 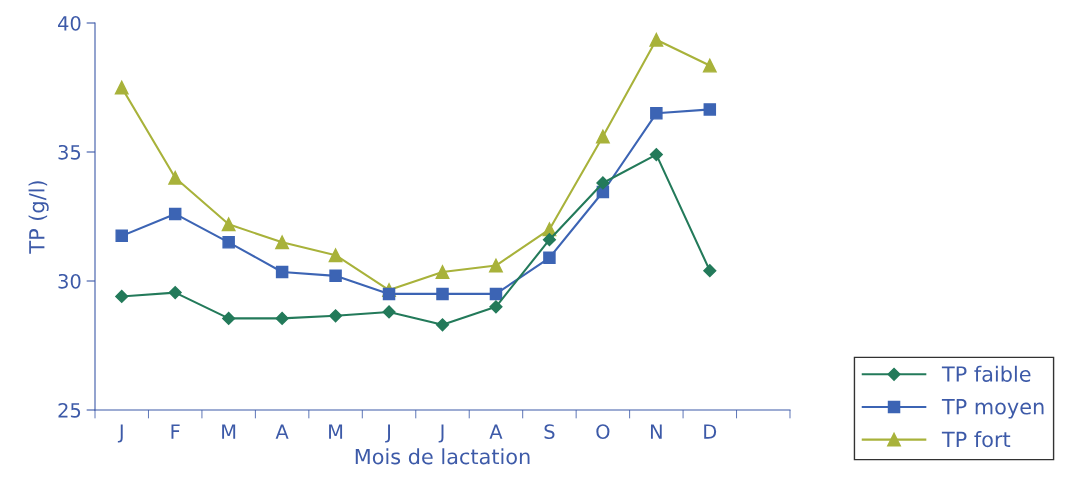 I want to click on legend-label: TP faible, so click(x=986, y=373).